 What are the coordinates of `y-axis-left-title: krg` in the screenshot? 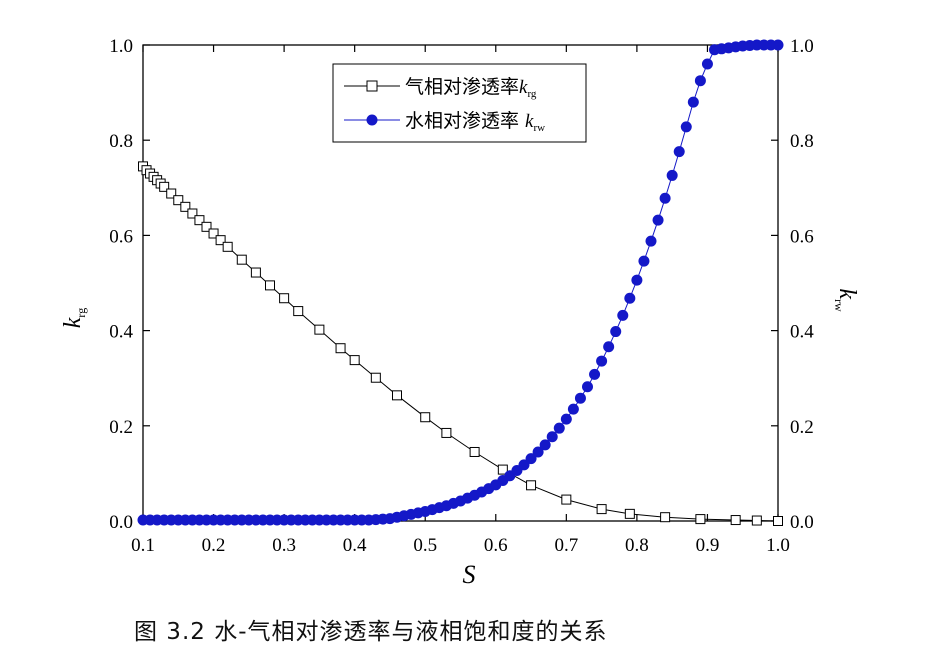 It's located at (74, 318).